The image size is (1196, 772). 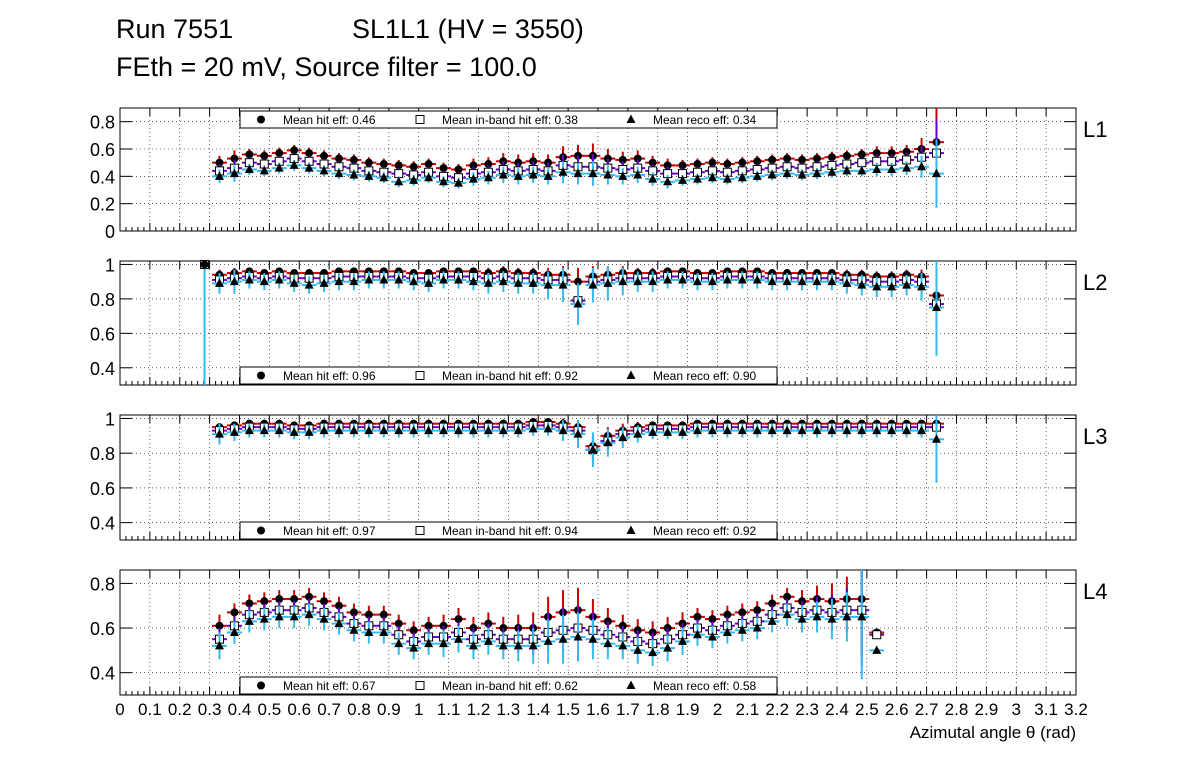 What do you see at coordinates (748, 709) in the screenshot?
I see `x-tick-label: 2.1` at bounding box center [748, 709].